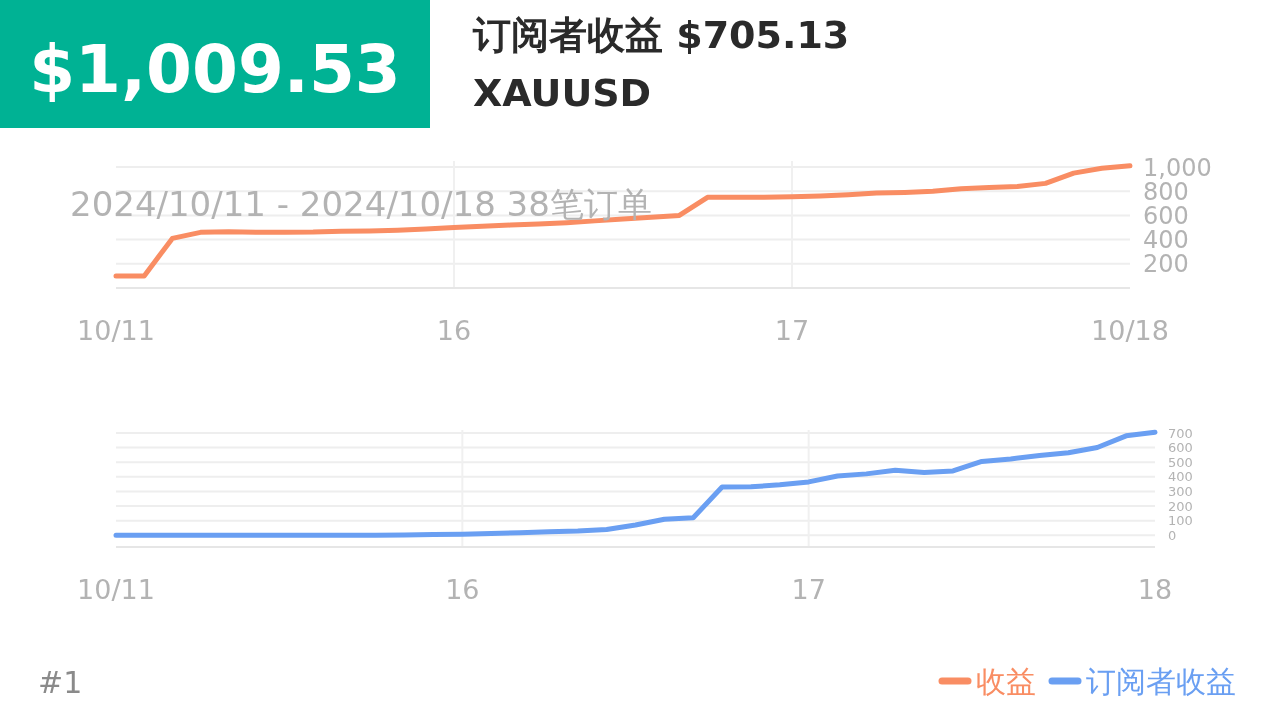 The image size is (1266, 719). Describe the element at coordinates (60, 682) in the screenshot. I see `text: #1` at that location.